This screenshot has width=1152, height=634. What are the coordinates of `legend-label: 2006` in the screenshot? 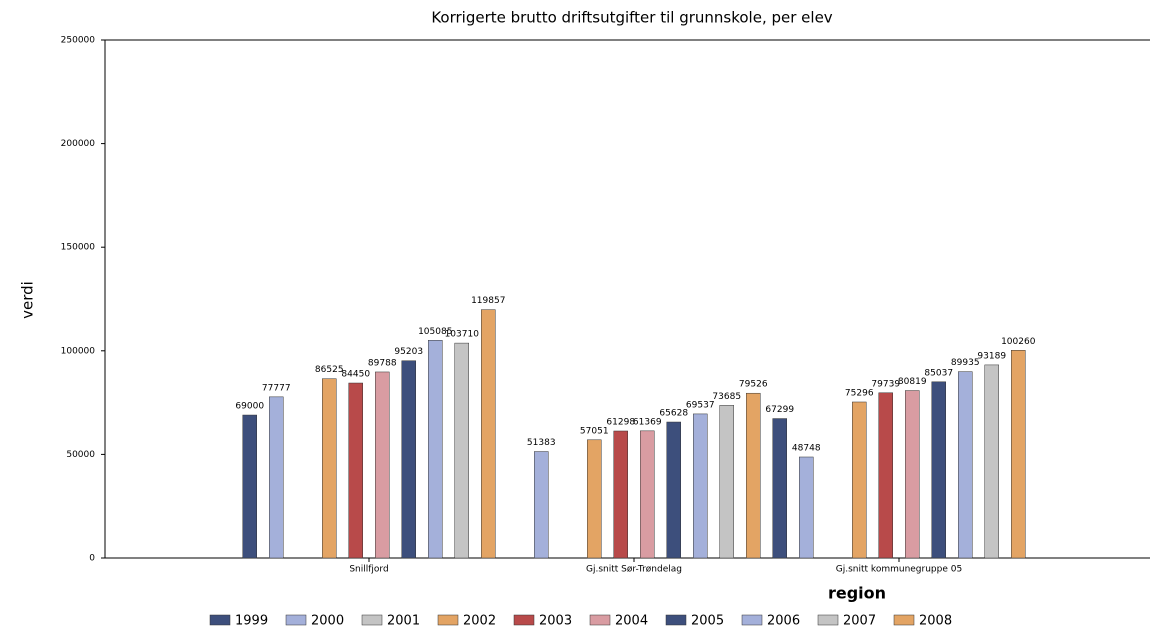 It's located at (783, 621).